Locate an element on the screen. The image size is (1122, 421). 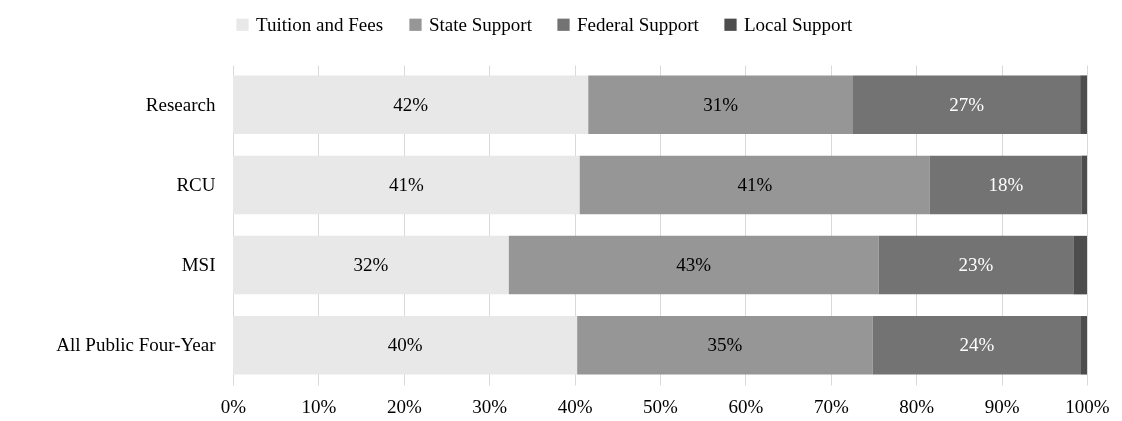
x-tick-label: 100% is located at coordinates (1087, 406).